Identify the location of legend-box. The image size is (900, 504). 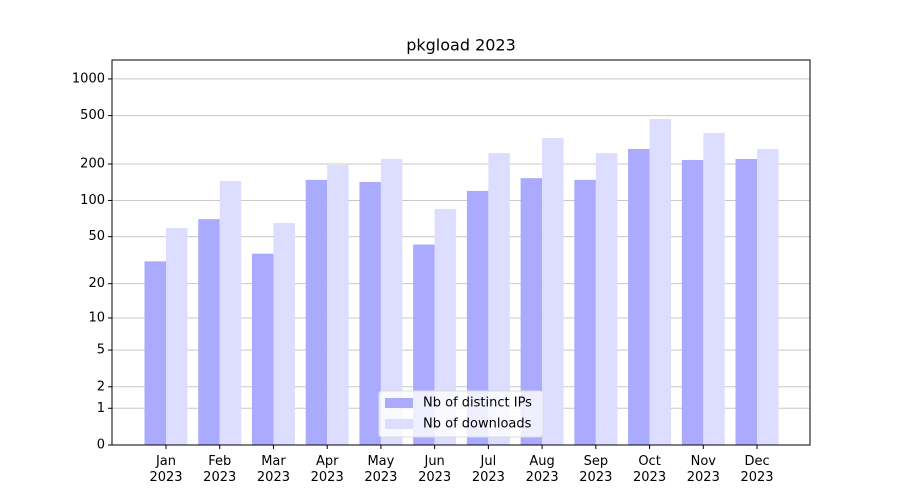
(461, 414).